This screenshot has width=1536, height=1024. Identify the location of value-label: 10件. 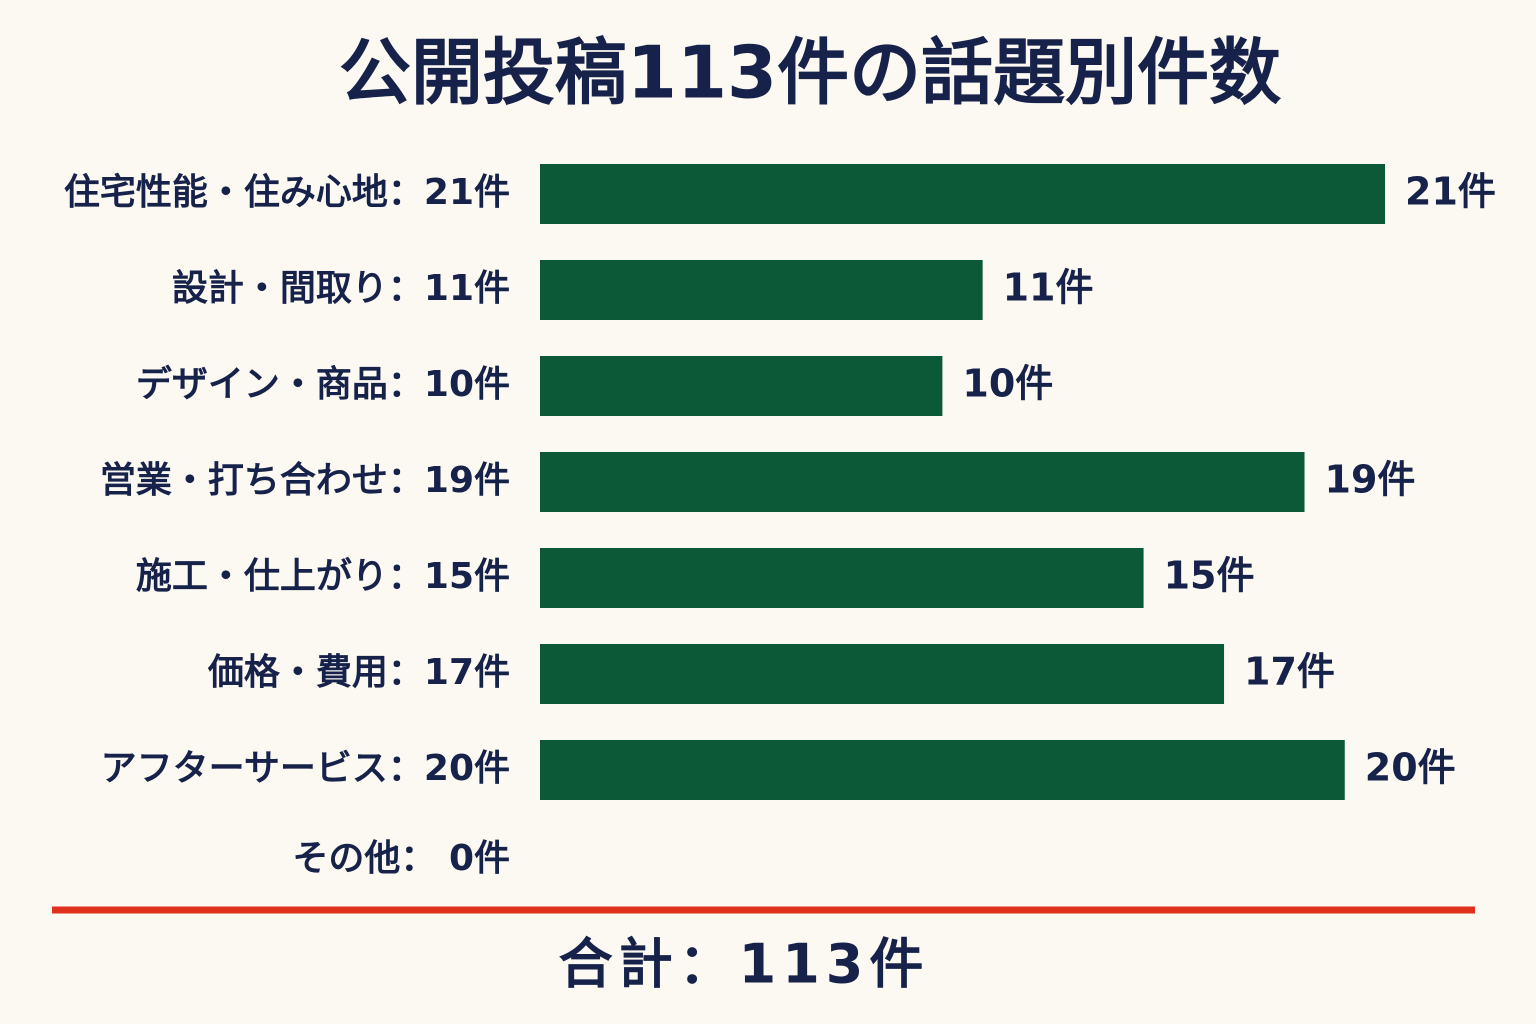
(1007, 384).